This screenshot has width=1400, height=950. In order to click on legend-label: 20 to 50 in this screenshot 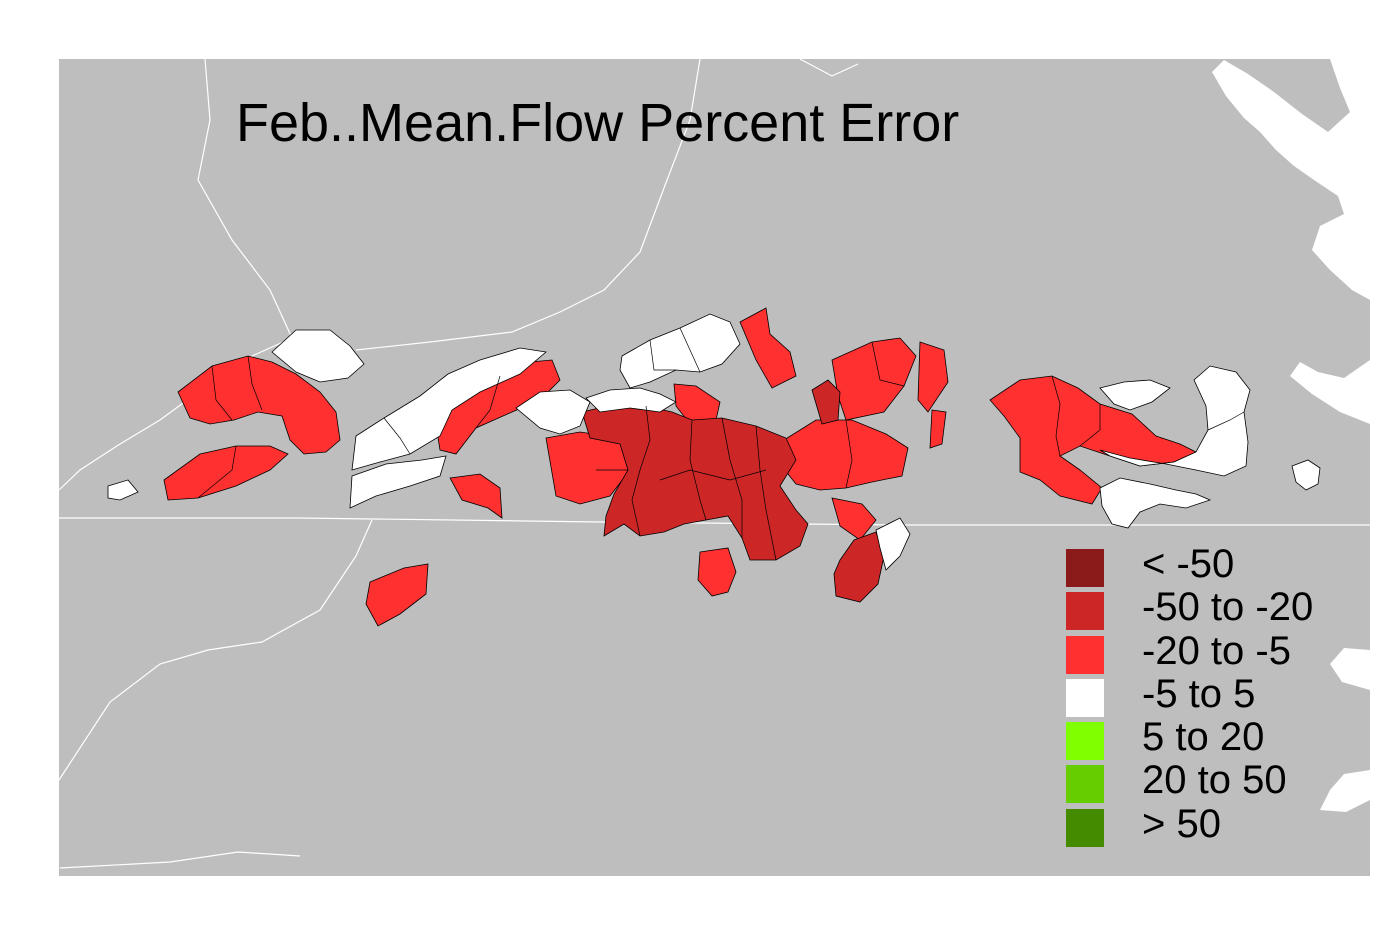, I will do `click(1214, 780)`.